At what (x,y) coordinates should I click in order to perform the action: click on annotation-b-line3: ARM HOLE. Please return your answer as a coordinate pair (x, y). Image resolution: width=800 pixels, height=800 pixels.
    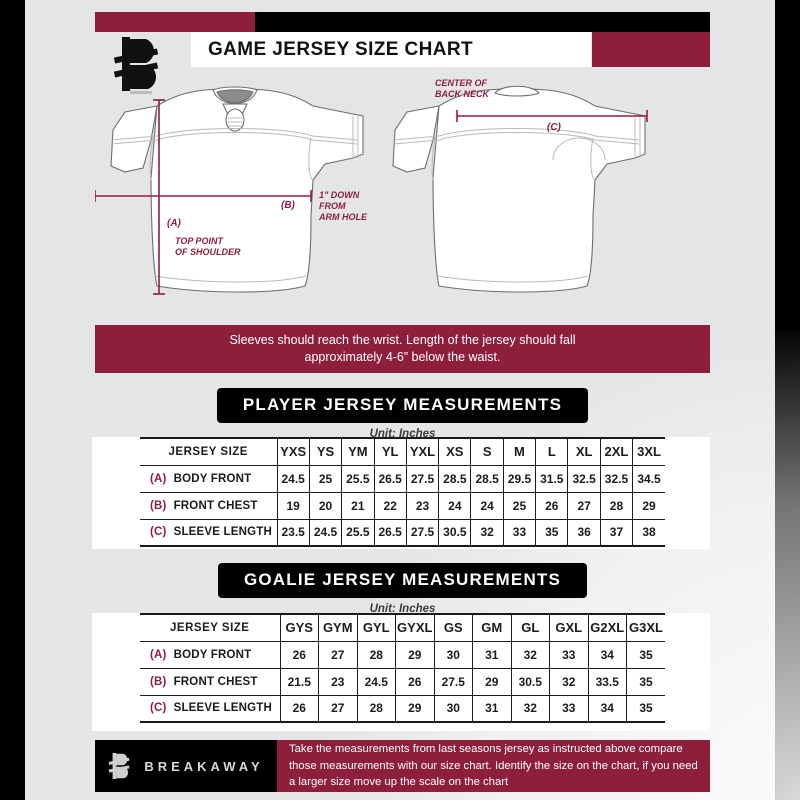
    Looking at the image, I should click on (343, 217).